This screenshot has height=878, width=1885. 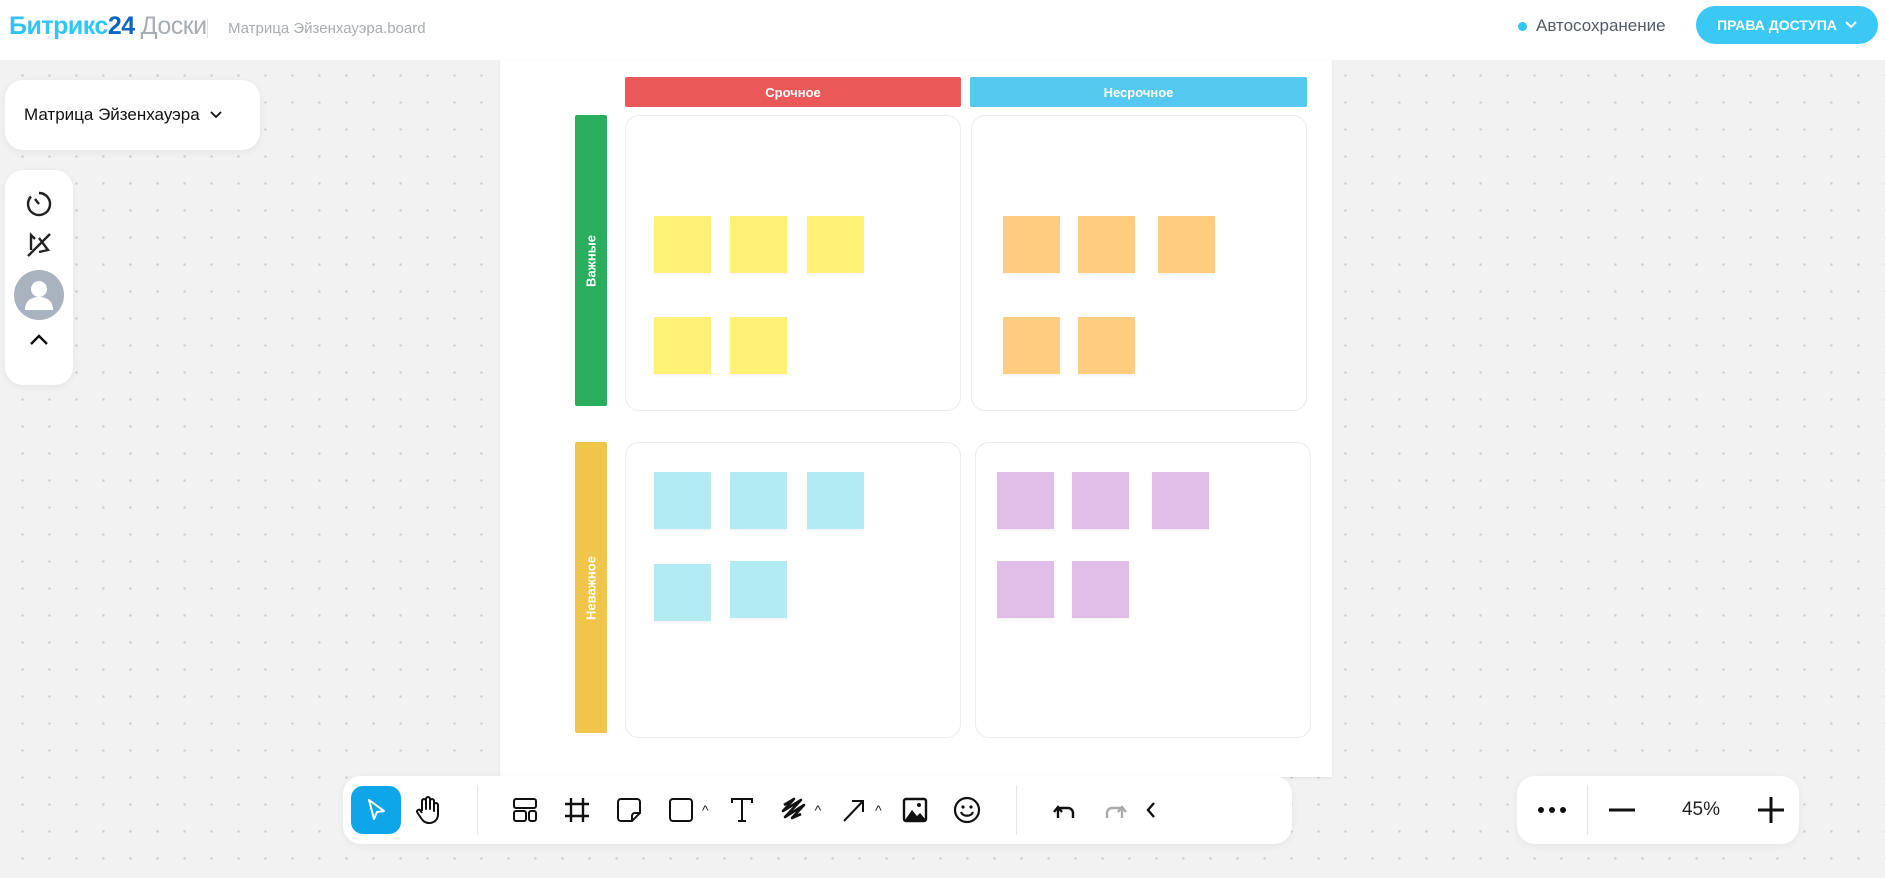 I want to click on pen-tool, so click(x=794, y=810).